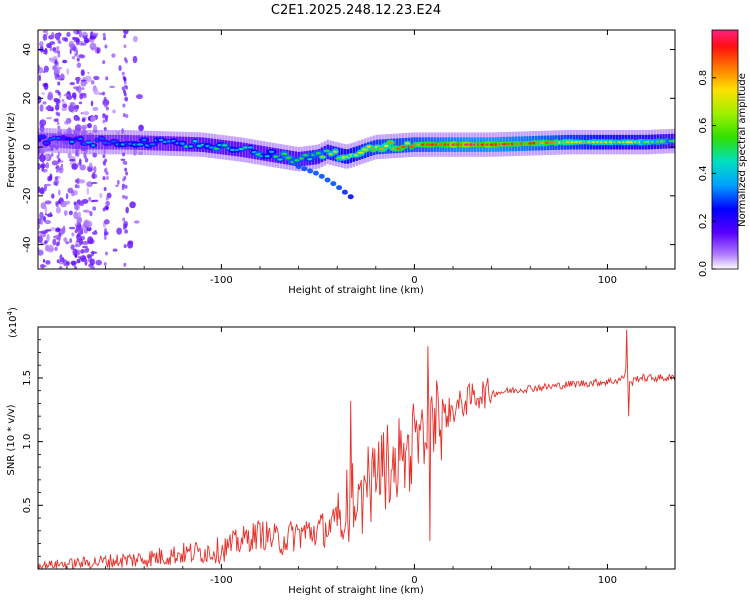  Describe the element at coordinates (356, 10) in the screenshot. I see `chart-title: C2E1.2025.248.12.23.E24` at that location.